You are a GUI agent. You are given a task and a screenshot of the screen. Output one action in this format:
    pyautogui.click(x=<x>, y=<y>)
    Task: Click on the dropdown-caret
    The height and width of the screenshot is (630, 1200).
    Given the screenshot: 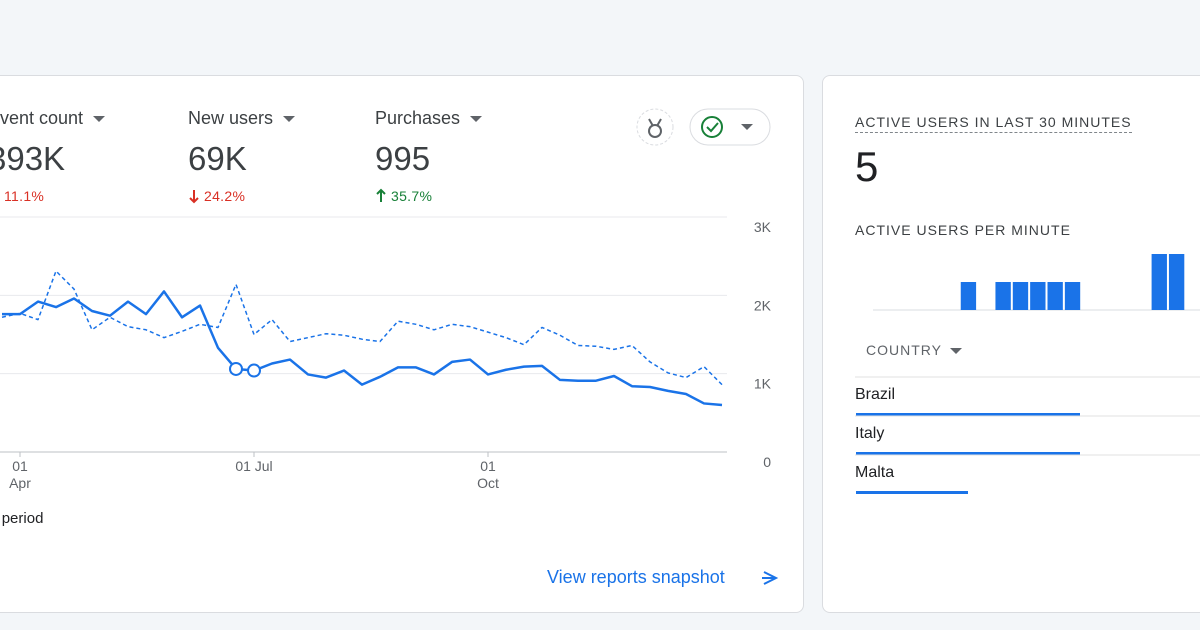 What is the action you would take?
    pyautogui.click(x=747, y=127)
    